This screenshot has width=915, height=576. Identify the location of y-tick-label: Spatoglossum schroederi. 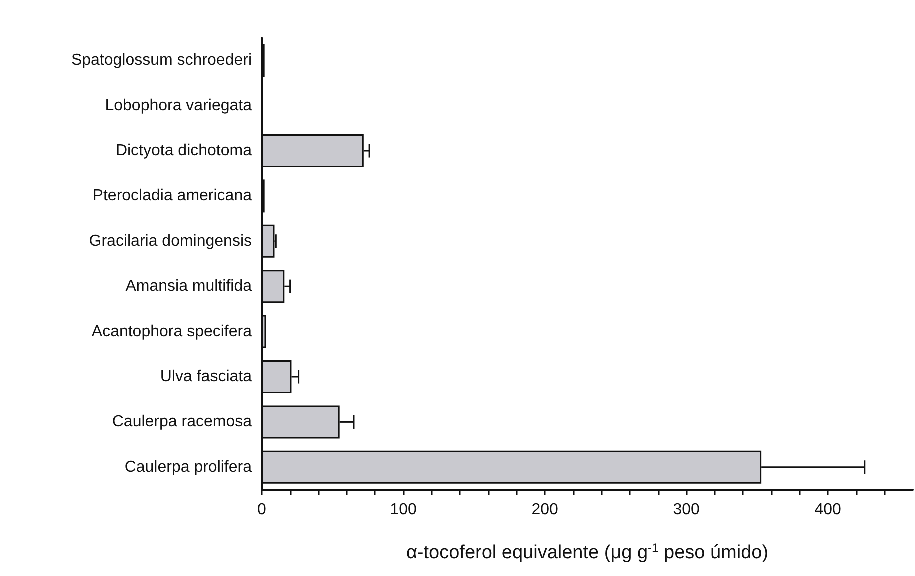
(161, 61).